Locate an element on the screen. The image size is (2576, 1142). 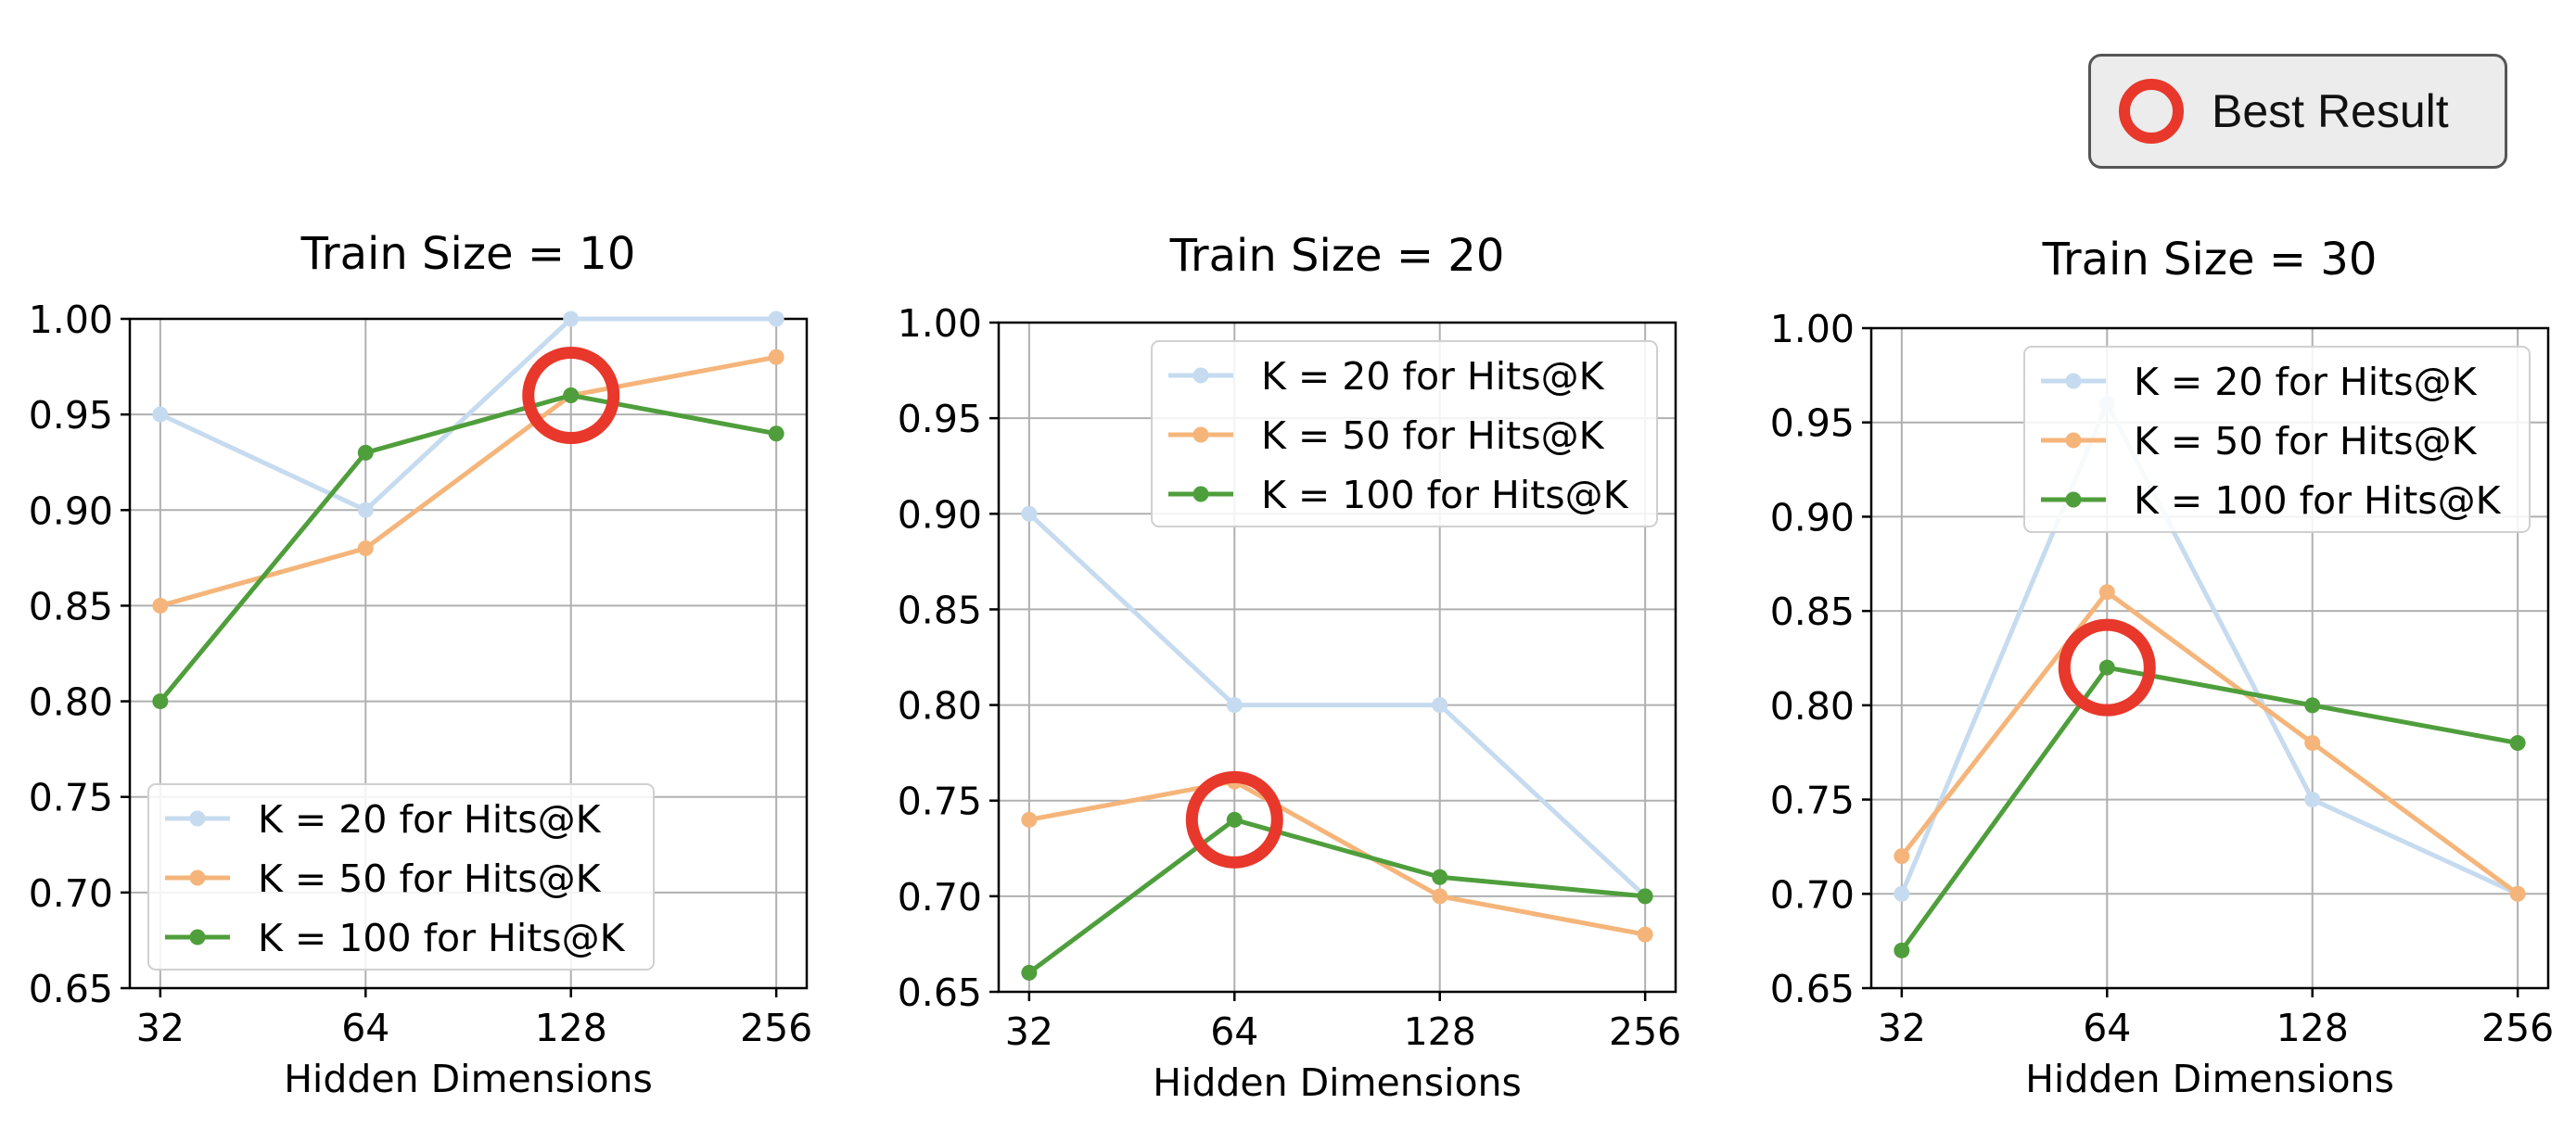
best-result-legend: Best Result is located at coordinates (2298, 112).